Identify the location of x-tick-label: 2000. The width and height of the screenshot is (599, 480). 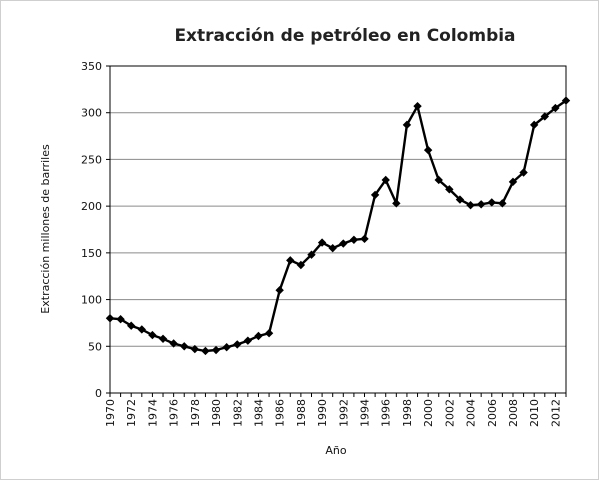
(428, 413).